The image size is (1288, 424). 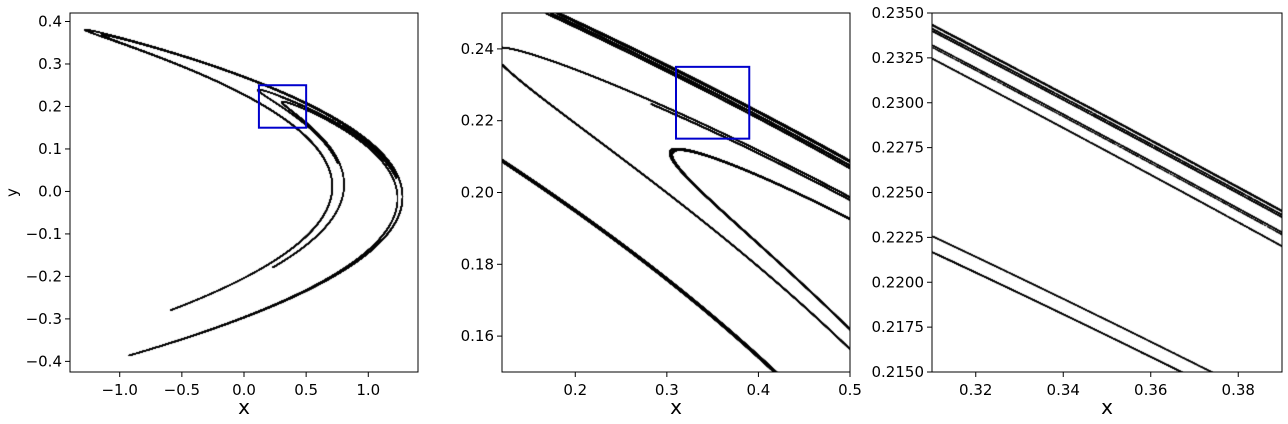 What do you see at coordinates (44, 276) in the screenshot?
I see `y-tick-label: −0.2` at bounding box center [44, 276].